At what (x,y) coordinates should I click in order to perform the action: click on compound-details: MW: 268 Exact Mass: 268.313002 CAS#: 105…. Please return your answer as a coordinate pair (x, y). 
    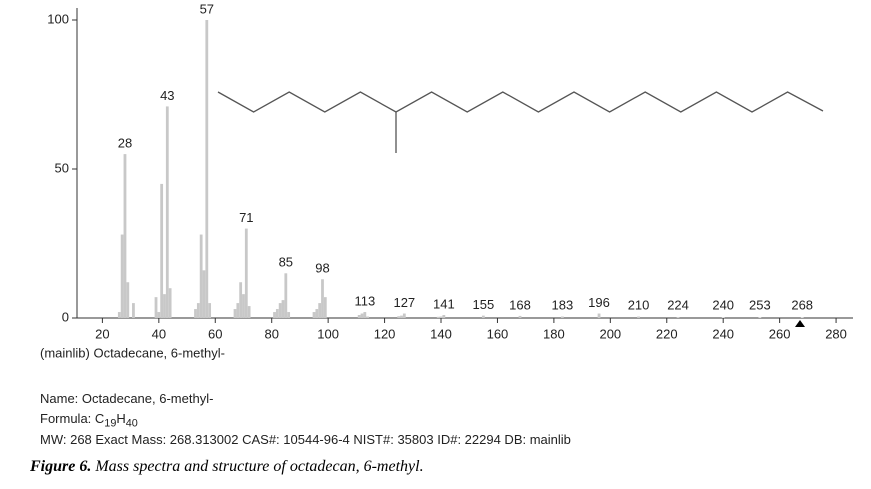
    Looking at the image, I should click on (305, 439).